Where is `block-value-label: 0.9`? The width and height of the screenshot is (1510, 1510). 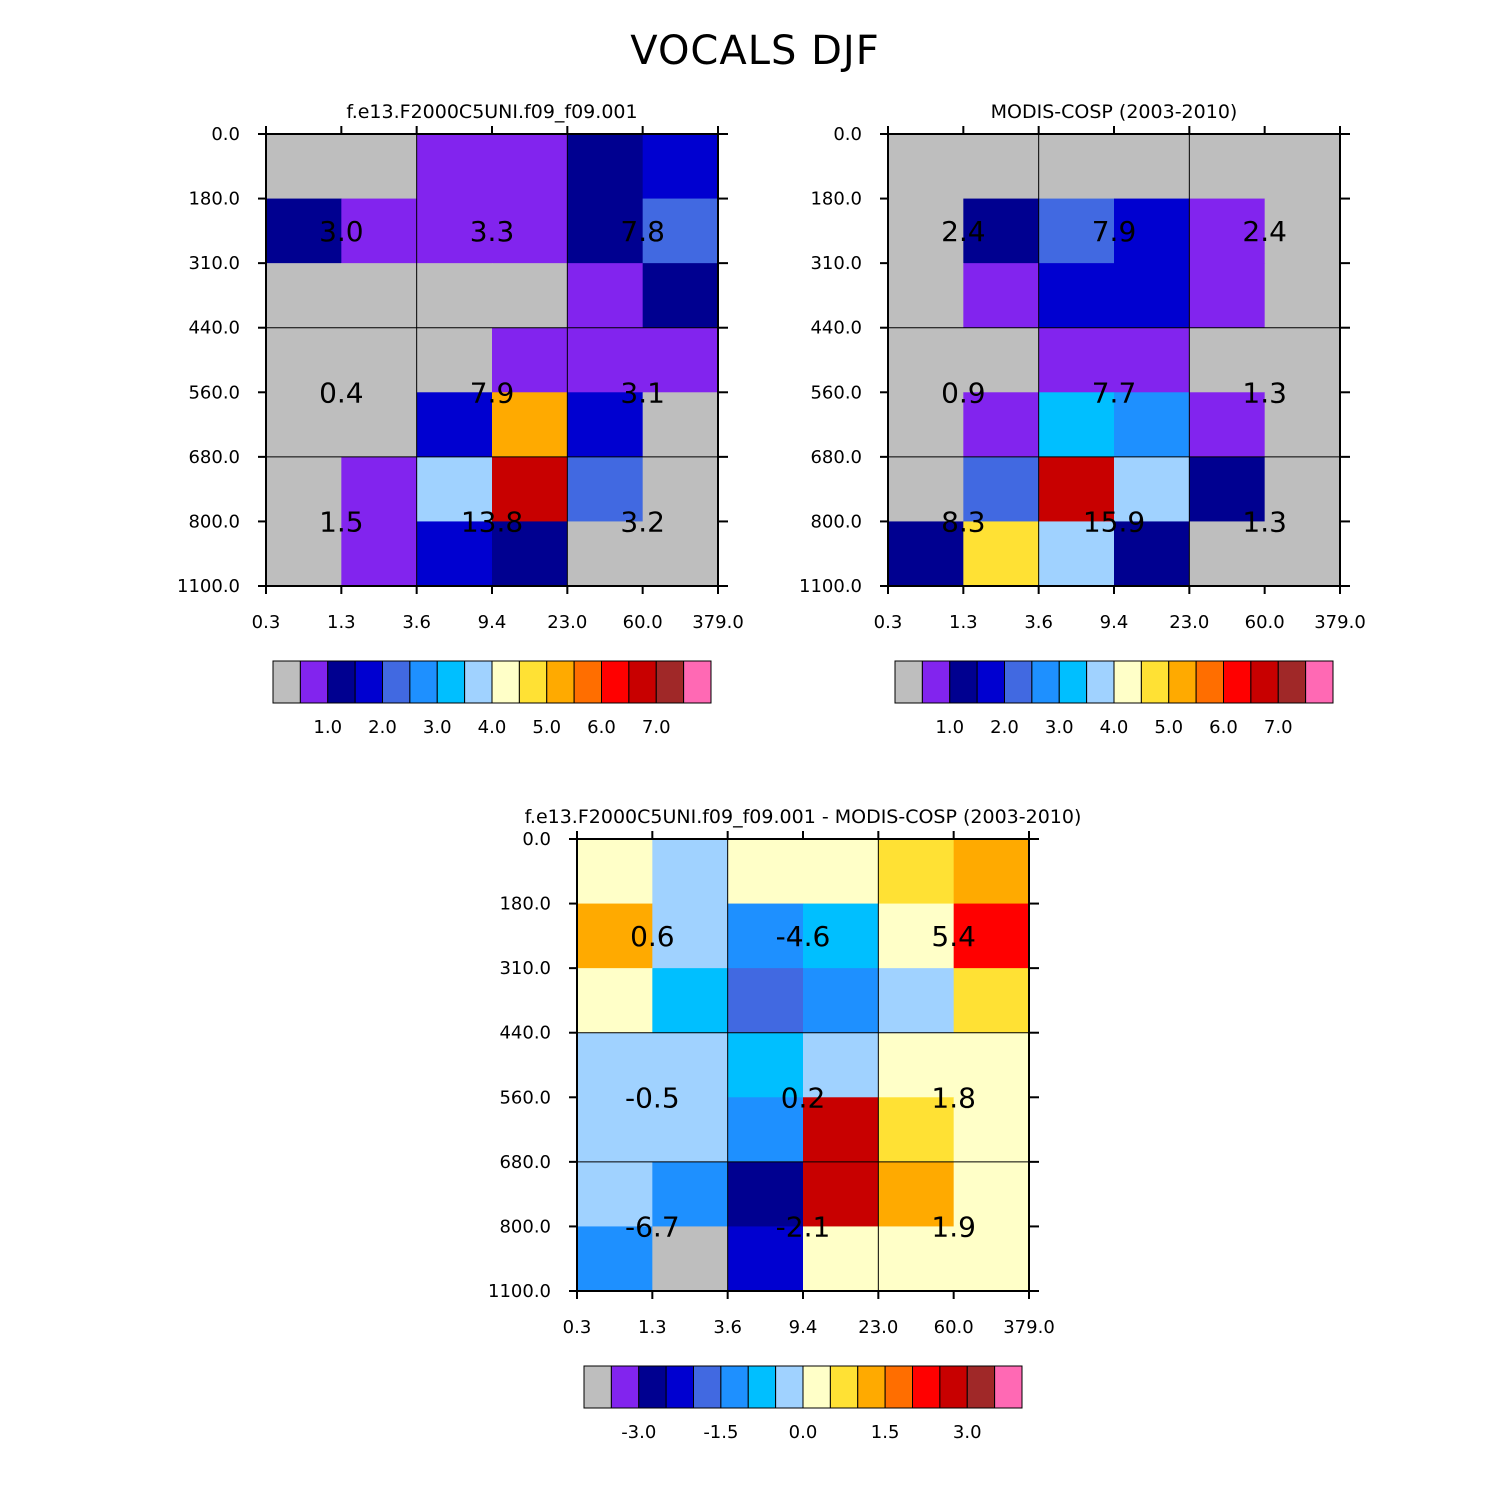
block-value-label: 0.9 is located at coordinates (963, 392).